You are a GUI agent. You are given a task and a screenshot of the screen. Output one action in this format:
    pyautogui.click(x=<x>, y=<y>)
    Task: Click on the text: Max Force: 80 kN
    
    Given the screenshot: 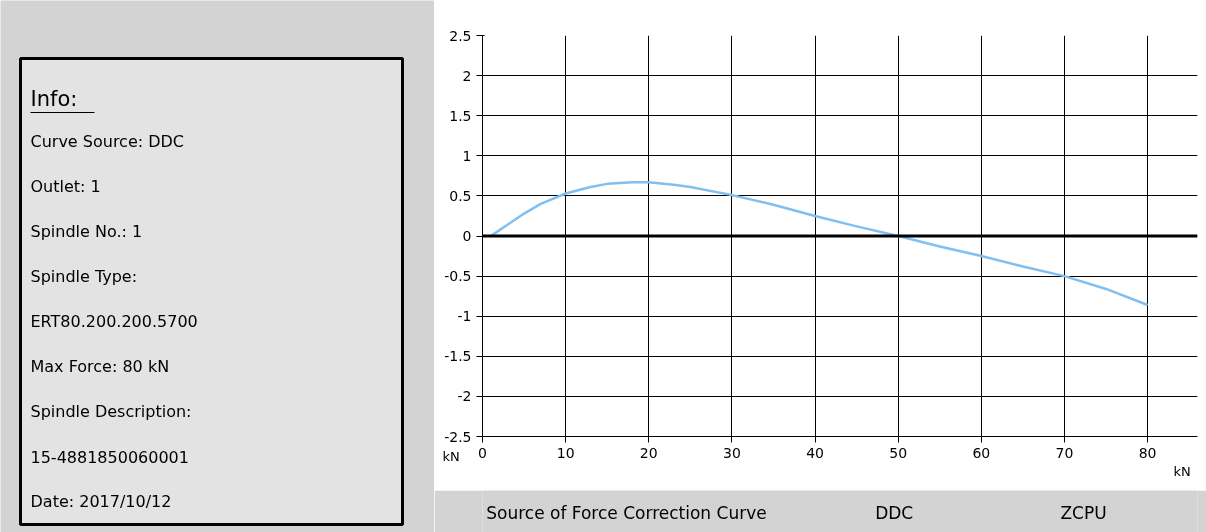 What is the action you would take?
    pyautogui.click(x=100, y=366)
    